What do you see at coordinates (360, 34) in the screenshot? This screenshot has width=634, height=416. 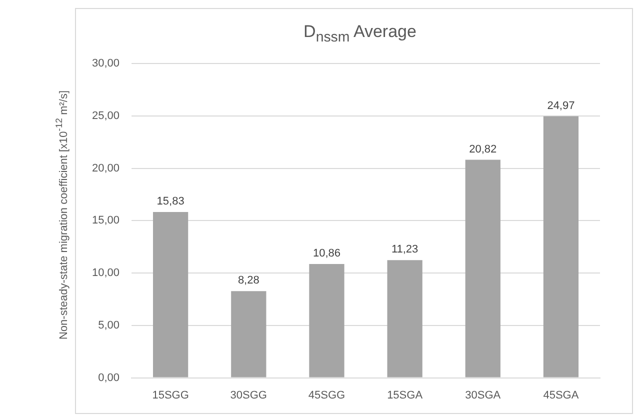 I see `chart-title: D$_{nssm}$ Average` at bounding box center [360, 34].